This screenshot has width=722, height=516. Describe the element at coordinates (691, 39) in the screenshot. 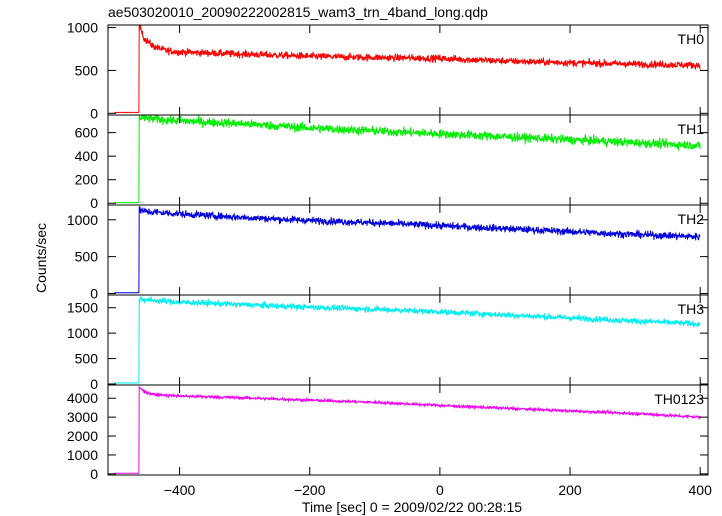

I see `panel-label-th0: TH0` at that location.